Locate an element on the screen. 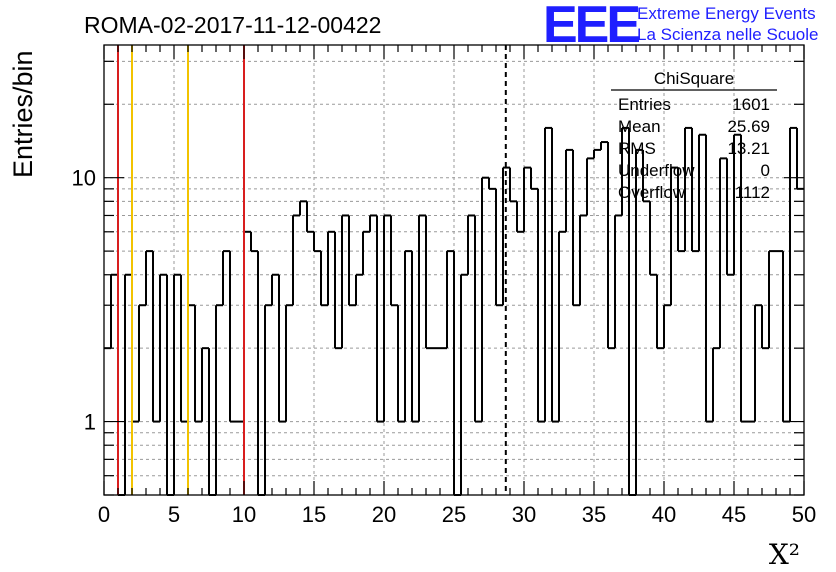 Image resolution: width=836 pixels, height=572 pixels. x-tick-label: 10 is located at coordinates (244, 514).